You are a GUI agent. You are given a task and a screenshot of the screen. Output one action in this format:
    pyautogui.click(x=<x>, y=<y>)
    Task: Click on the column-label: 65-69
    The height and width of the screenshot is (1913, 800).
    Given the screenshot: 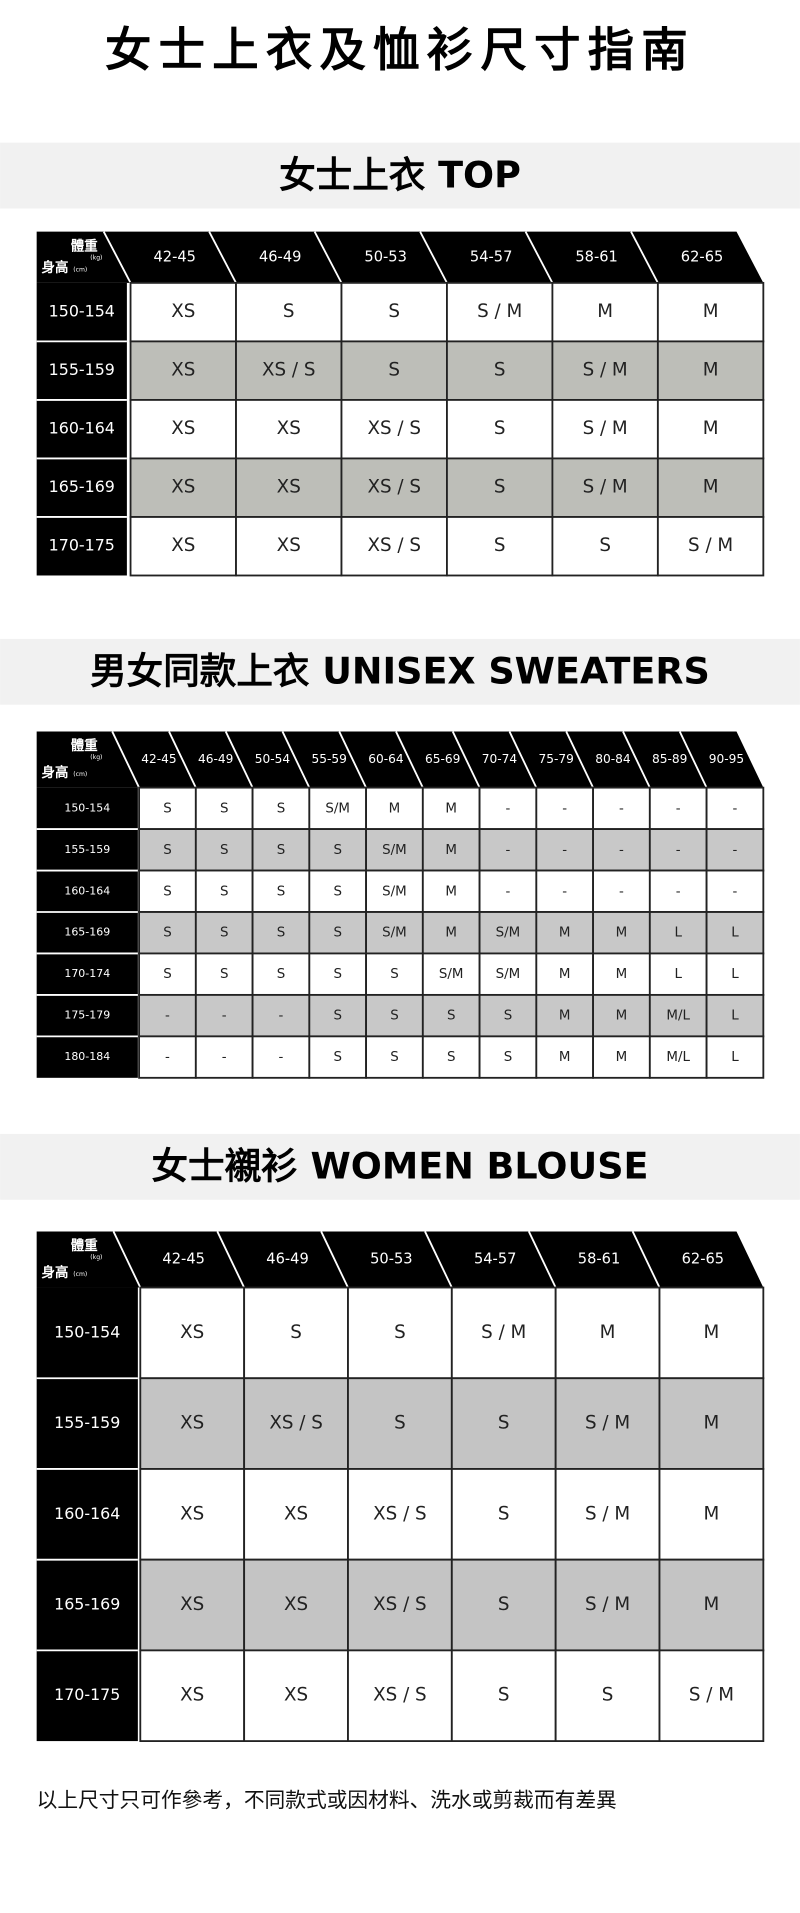 What is the action you would take?
    pyautogui.click(x=442, y=759)
    